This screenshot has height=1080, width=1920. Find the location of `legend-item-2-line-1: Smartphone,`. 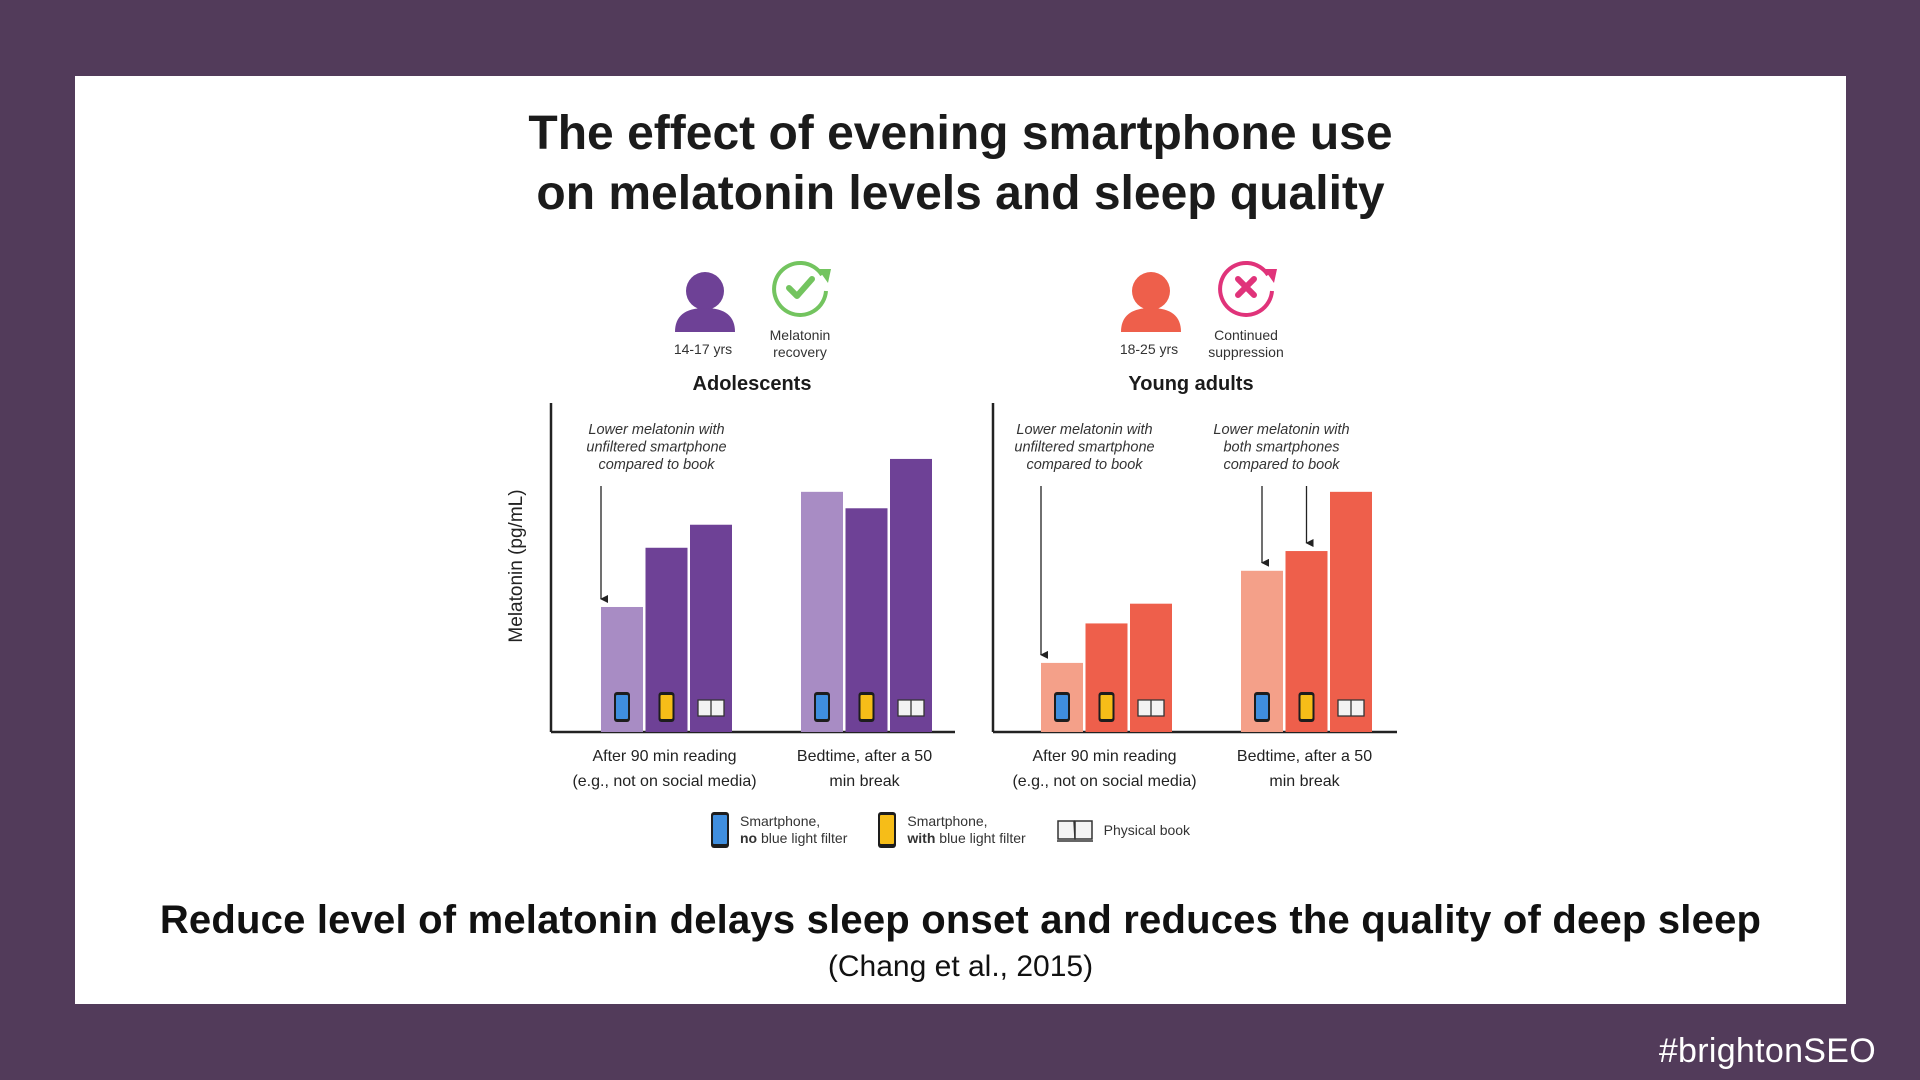

legend-item-2-line-1: Smartphone, is located at coordinates (947, 821).